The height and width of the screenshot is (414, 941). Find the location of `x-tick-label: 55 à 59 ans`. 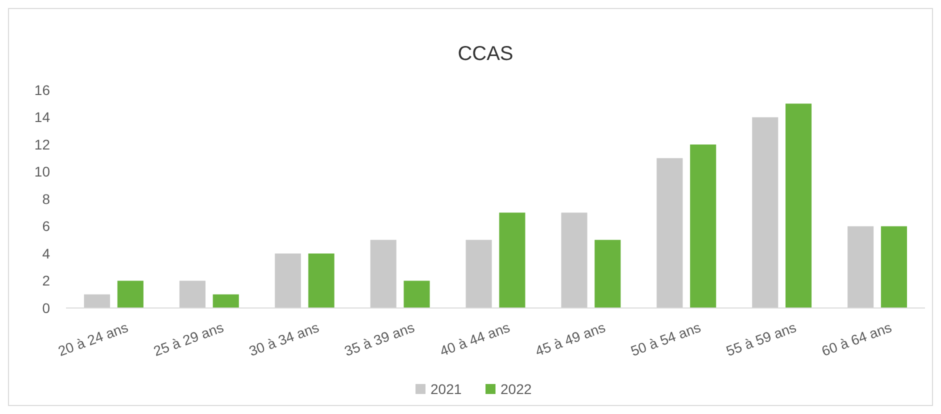

x-tick-label: 55 à 59 ans is located at coordinates (761, 339).